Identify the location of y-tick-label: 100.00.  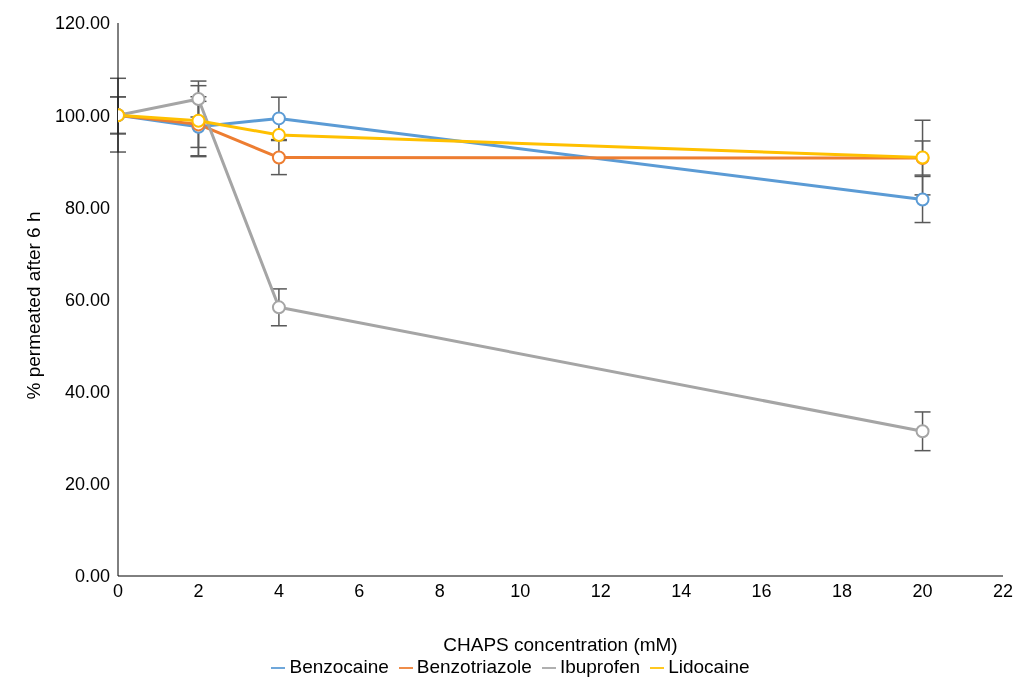
(82, 115).